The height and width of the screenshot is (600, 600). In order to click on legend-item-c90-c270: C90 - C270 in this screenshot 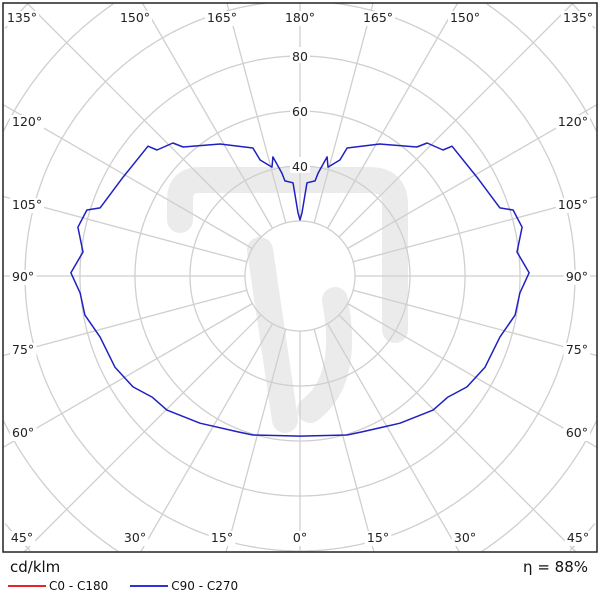, I will do `click(184, 586)`.